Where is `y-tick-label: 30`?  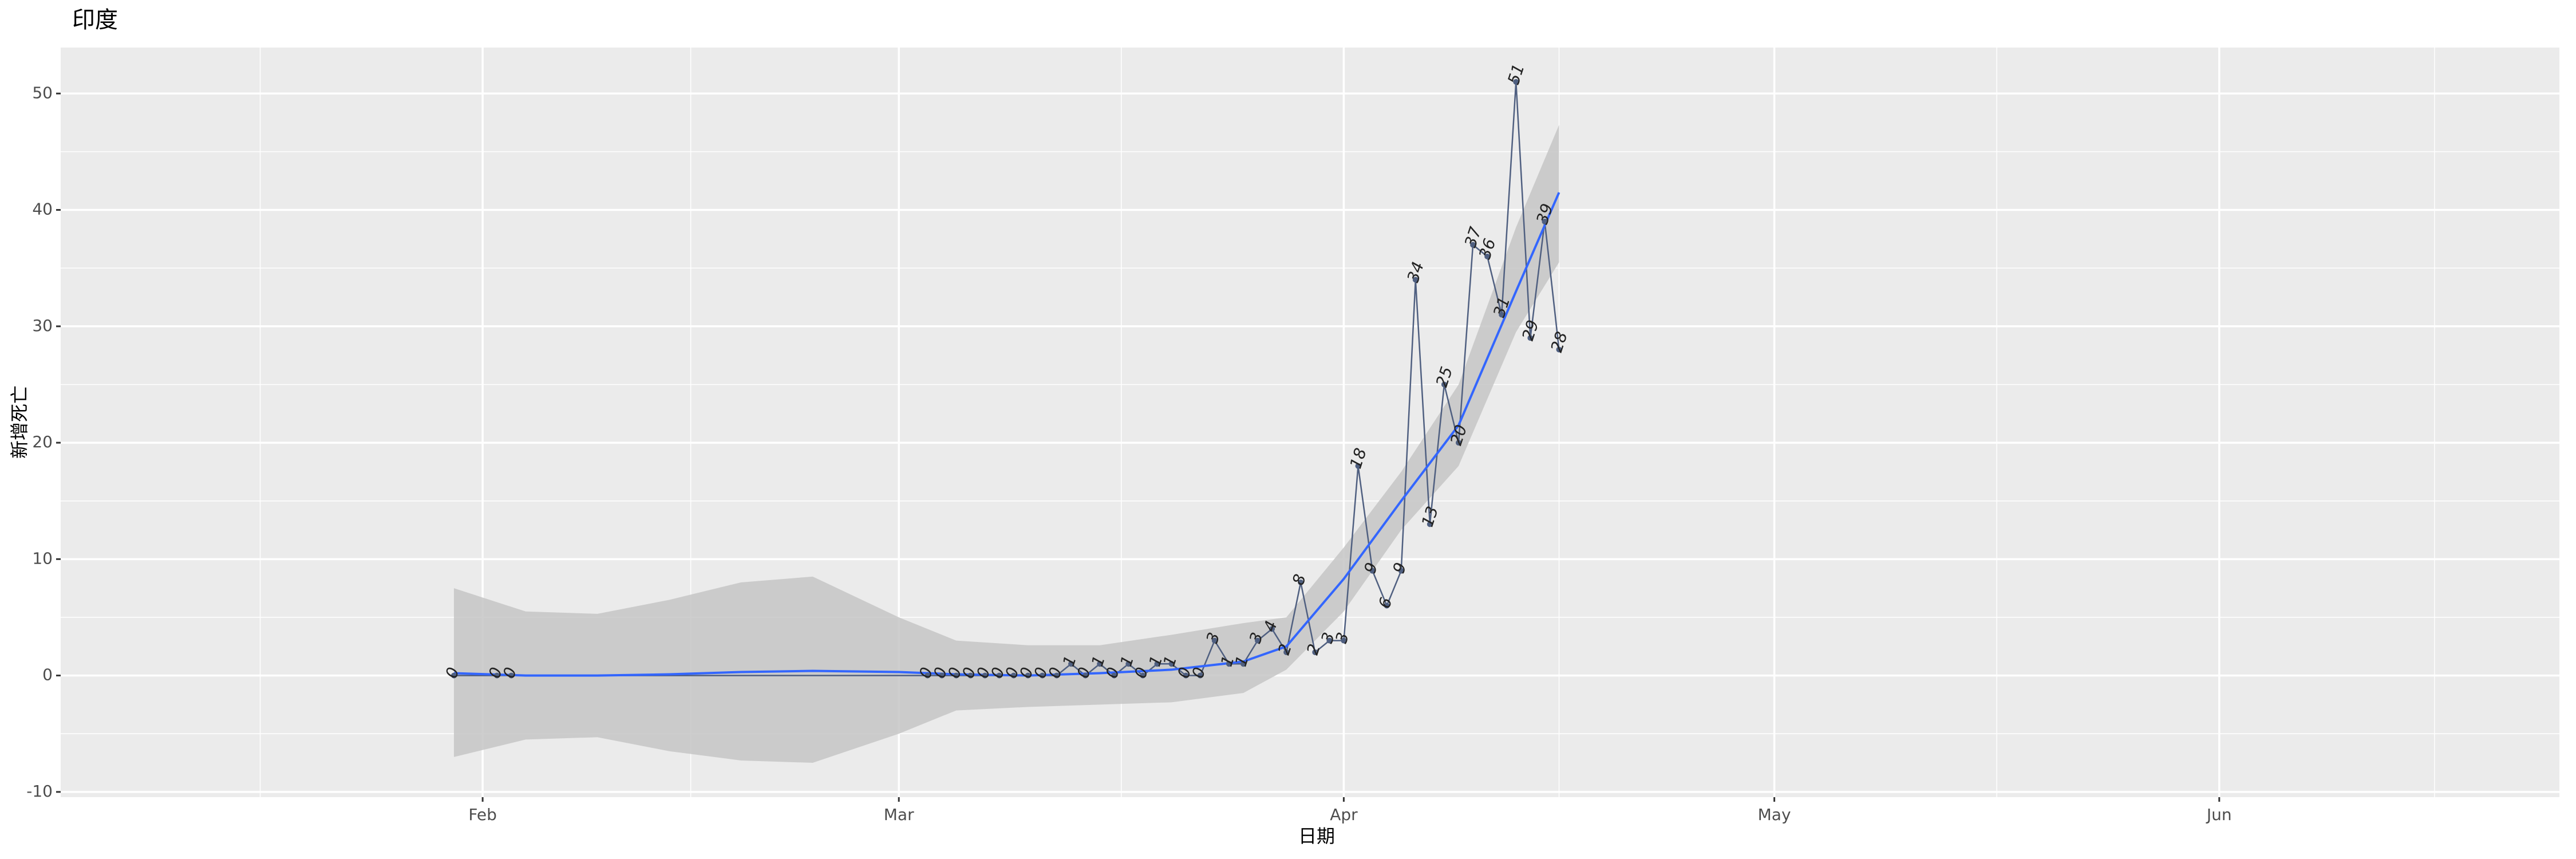 y-tick-label: 30 is located at coordinates (42, 326).